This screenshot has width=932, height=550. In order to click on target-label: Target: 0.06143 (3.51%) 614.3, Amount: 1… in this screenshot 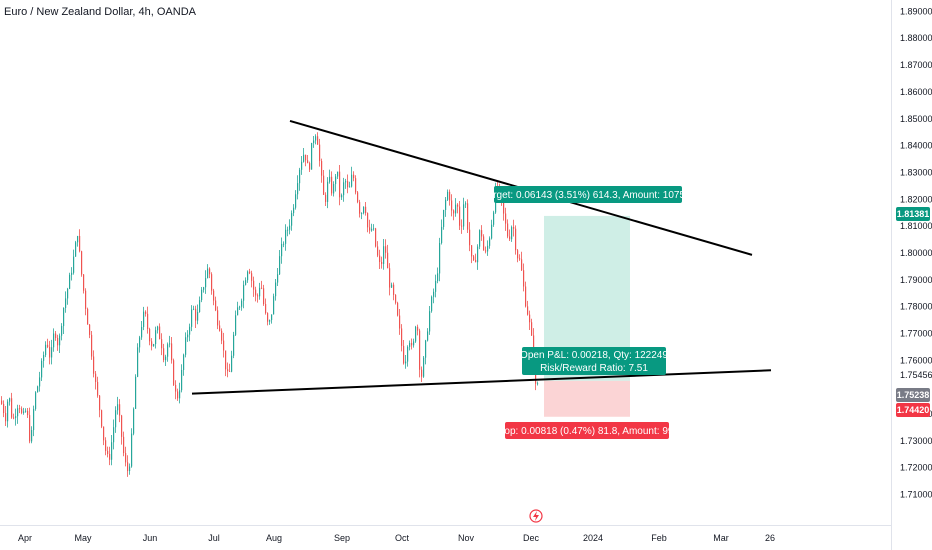, I will do `click(588, 194)`.